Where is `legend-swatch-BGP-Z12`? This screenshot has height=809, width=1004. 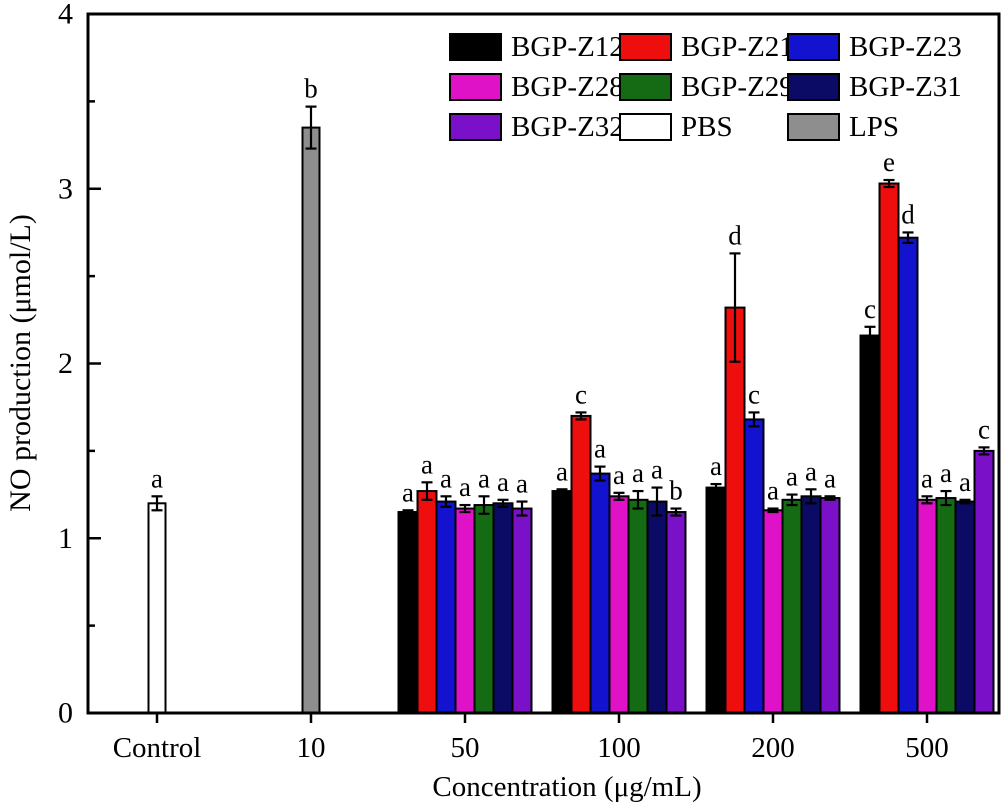 legend-swatch-BGP-Z12 is located at coordinates (475, 47).